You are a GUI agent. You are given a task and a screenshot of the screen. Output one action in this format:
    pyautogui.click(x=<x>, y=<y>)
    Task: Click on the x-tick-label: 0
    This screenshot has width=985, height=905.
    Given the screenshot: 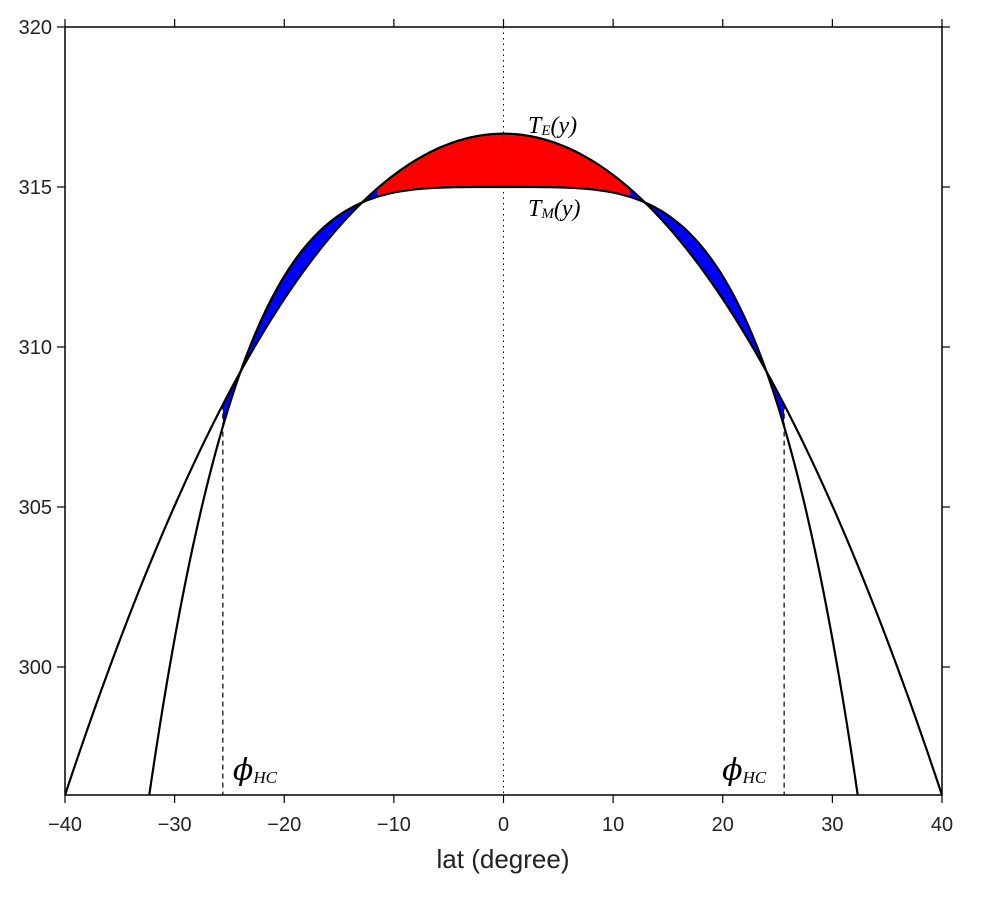 What is the action you would take?
    pyautogui.click(x=503, y=825)
    